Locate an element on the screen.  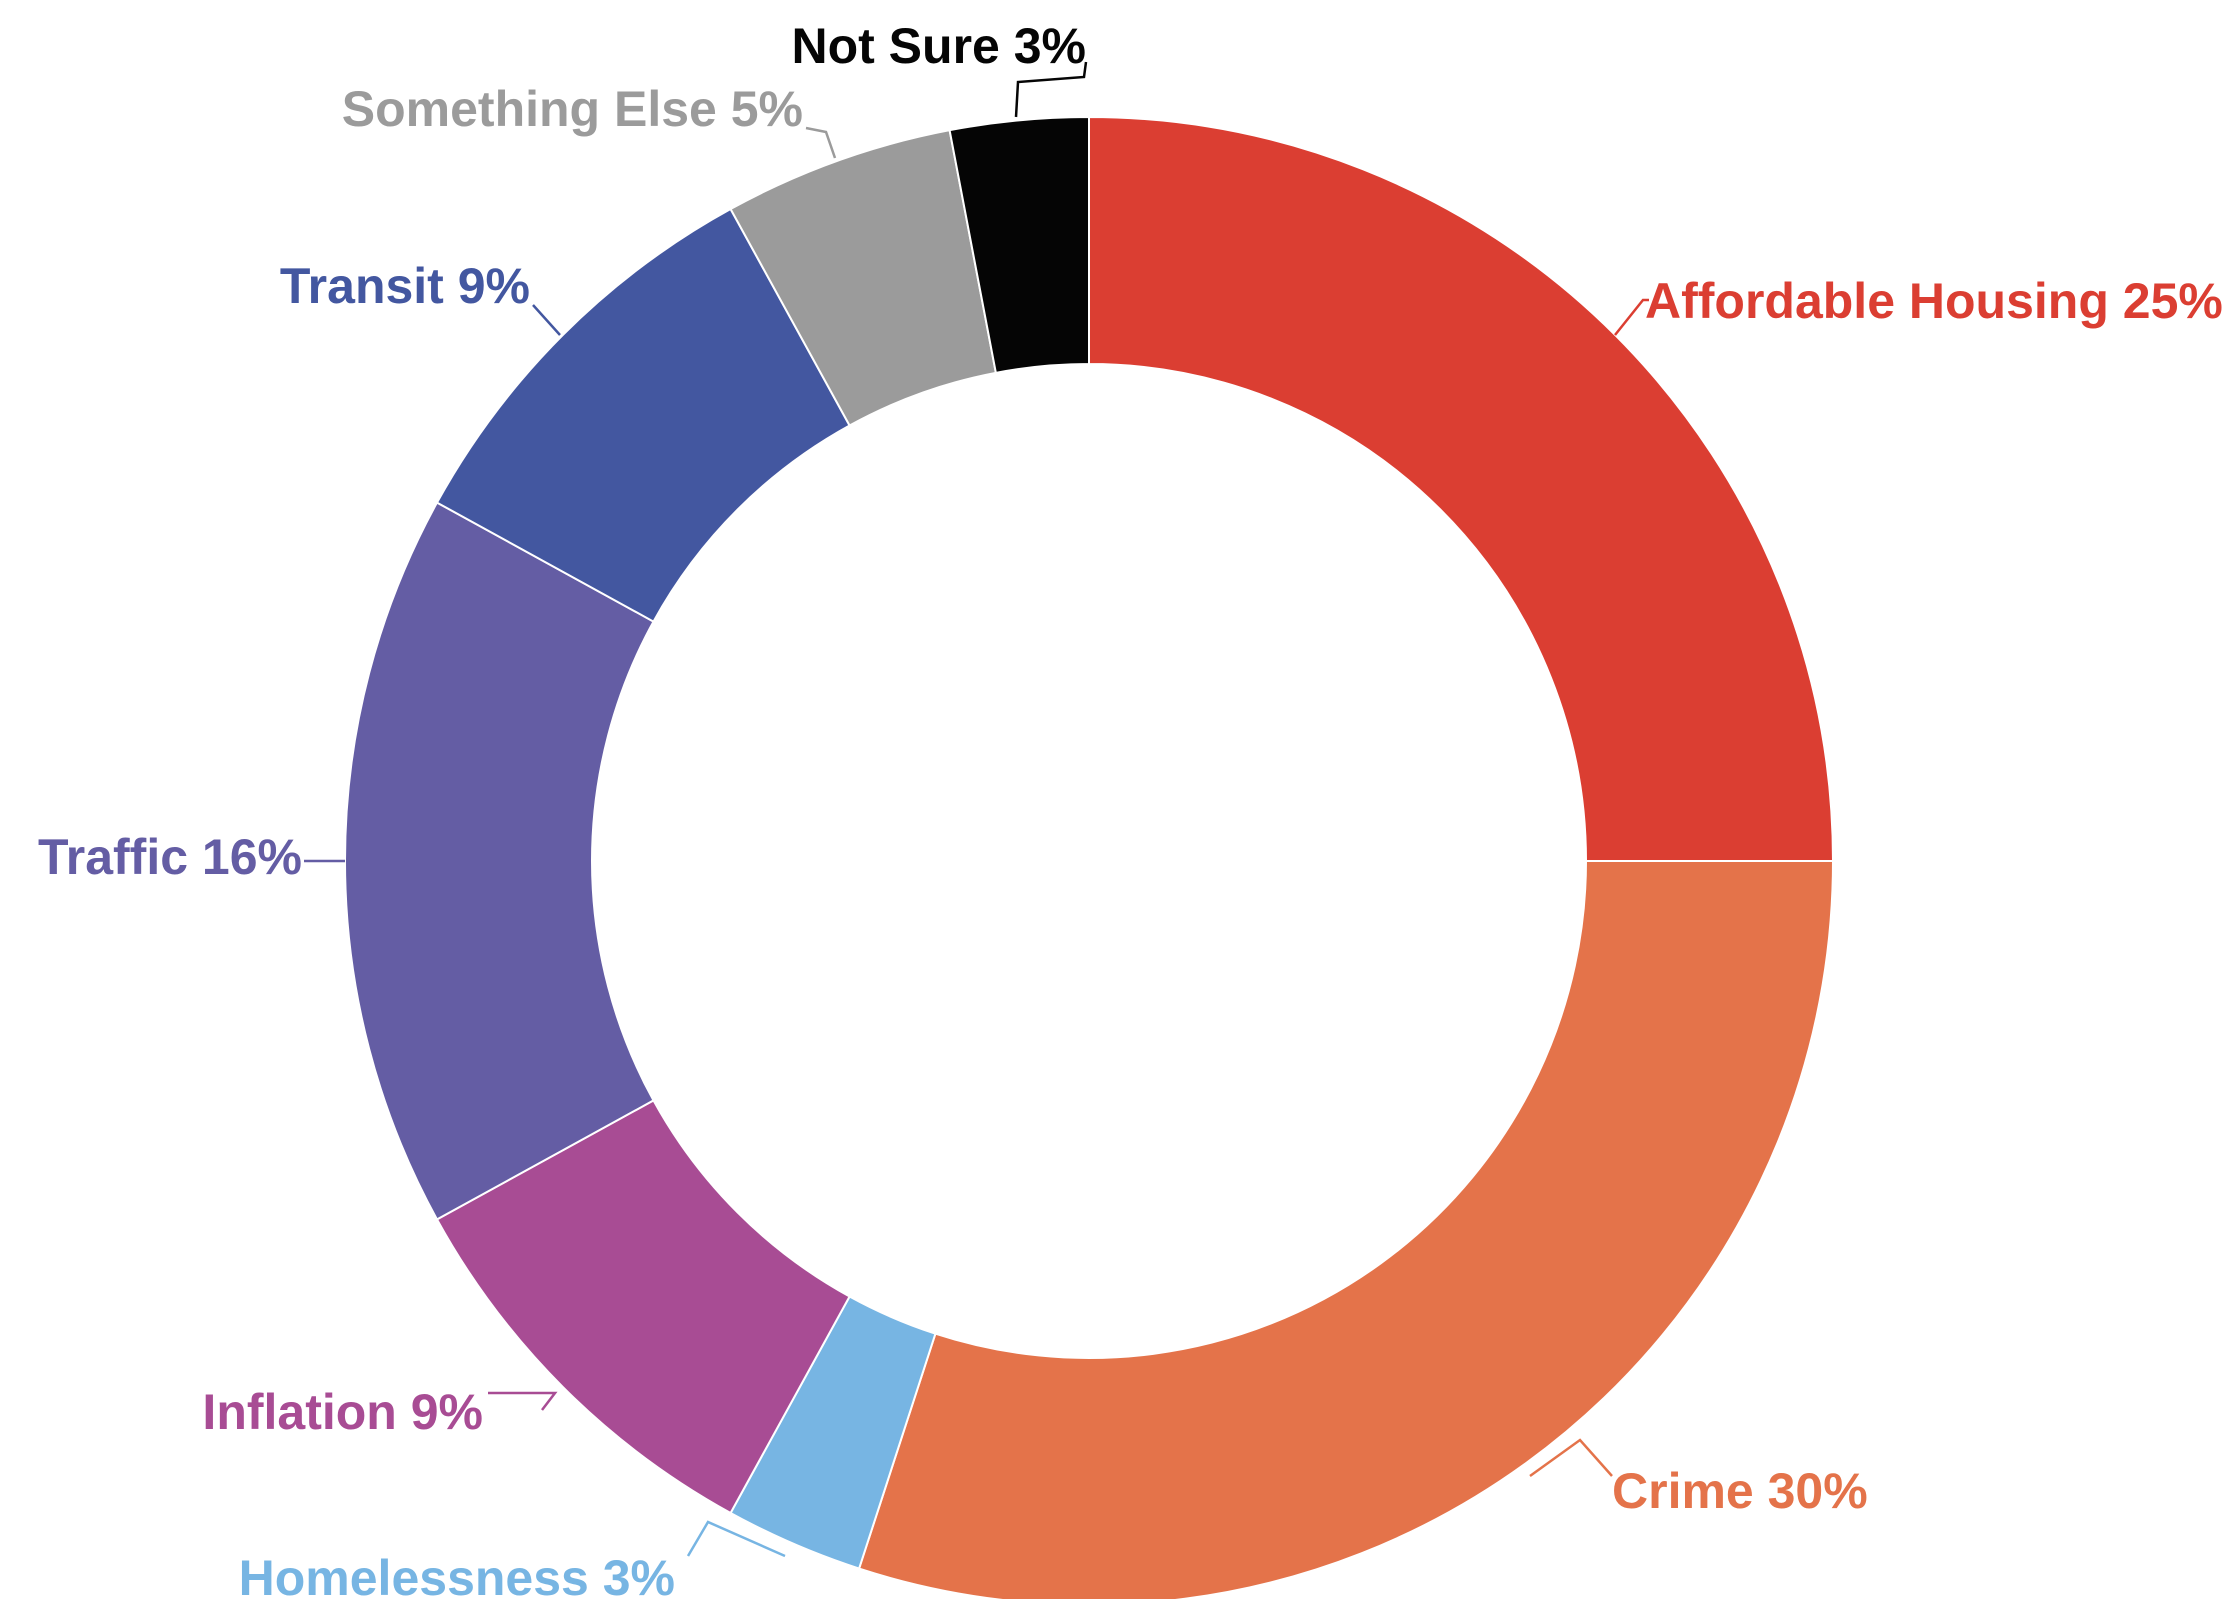
label-inflation: Inflation 9% is located at coordinates (342, 1412).